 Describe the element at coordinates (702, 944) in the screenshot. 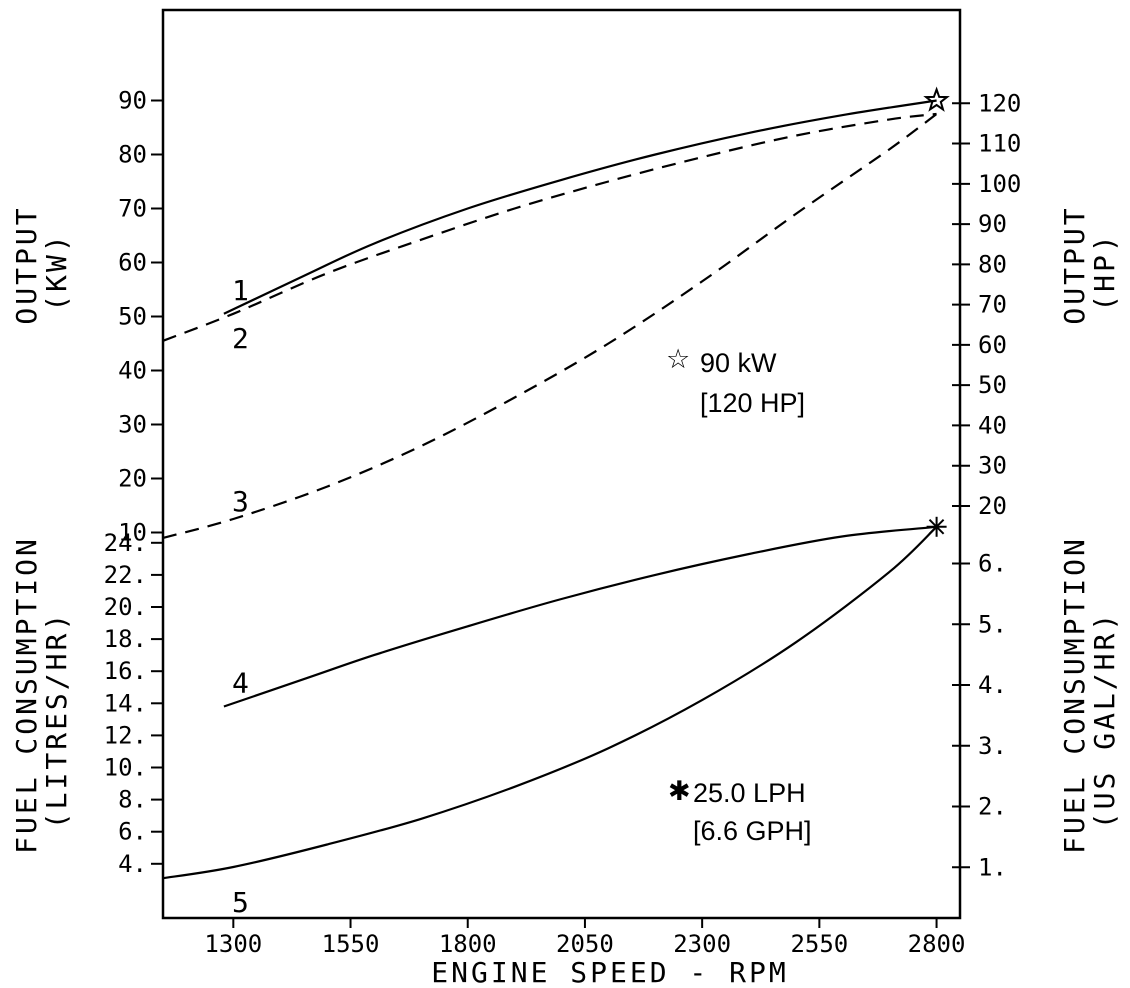

I see `x-tick-label: 2300` at that location.